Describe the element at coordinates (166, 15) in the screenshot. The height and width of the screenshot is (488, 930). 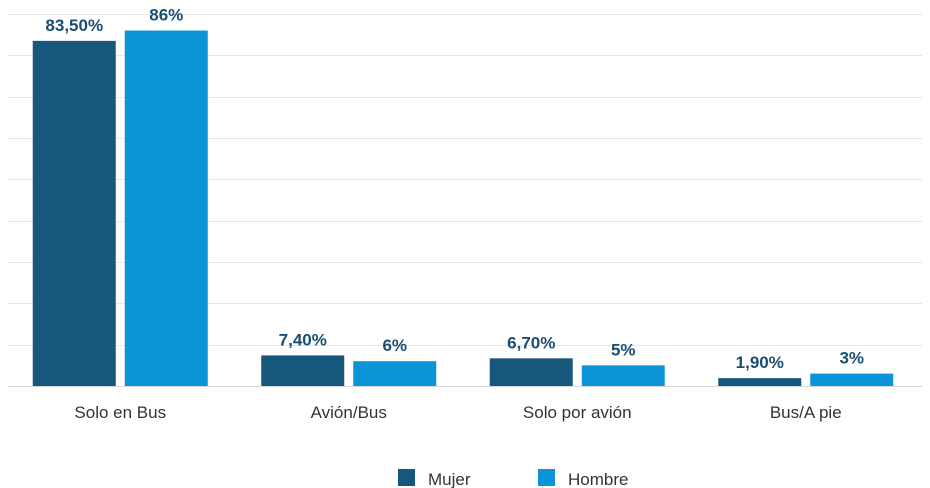
I see `value-label-hombre-0: 86%` at that location.